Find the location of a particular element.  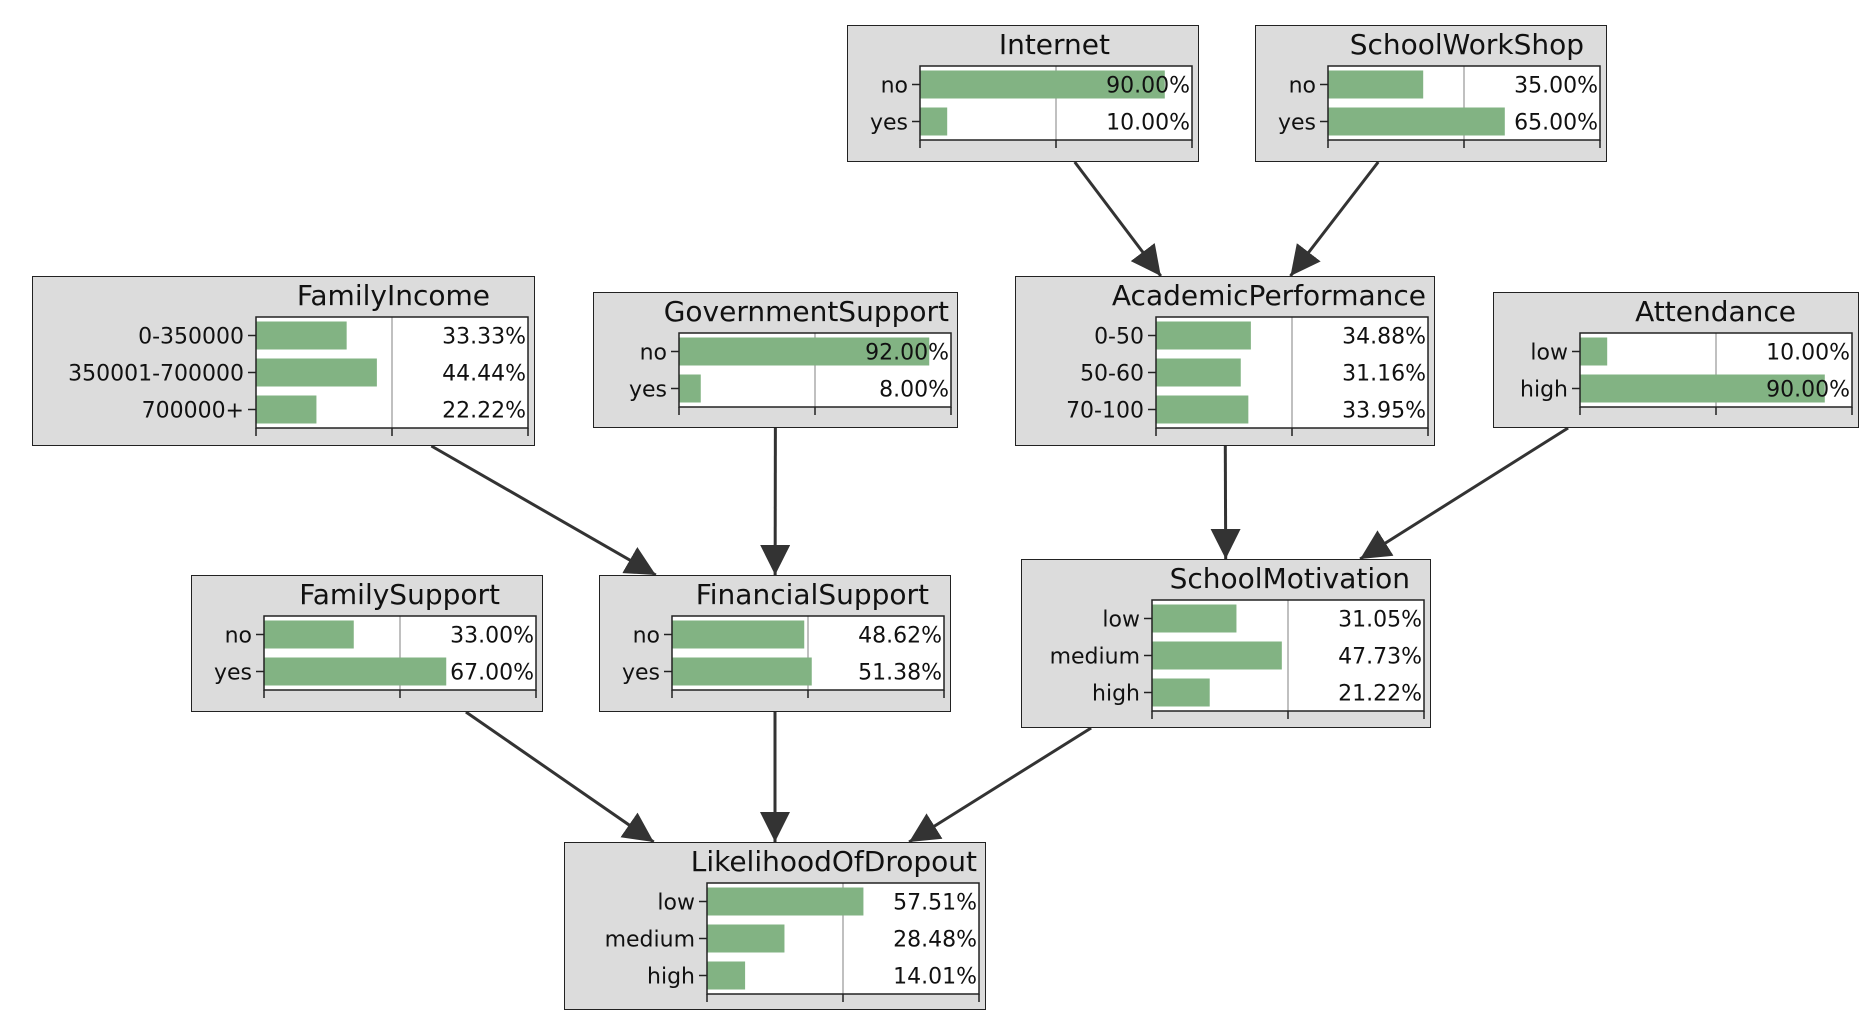

probability-chart: low 10.00% high 90.00% is located at coordinates (1686, 373).